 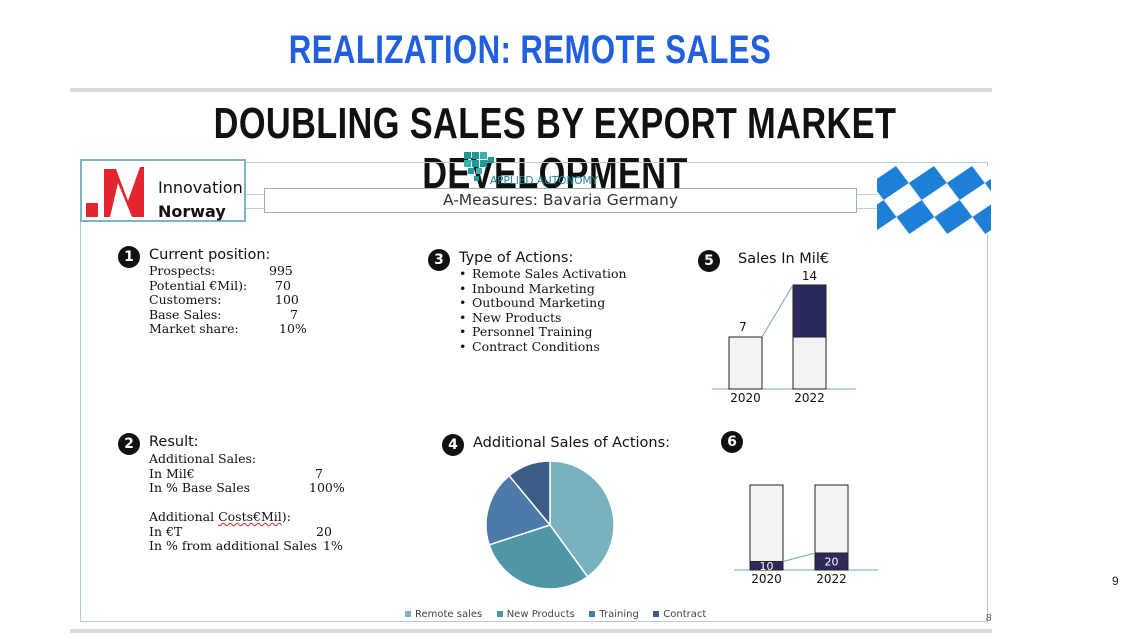 What do you see at coordinates (200, 488) in the screenshot?
I see `row-label: In % Base Sales` at bounding box center [200, 488].